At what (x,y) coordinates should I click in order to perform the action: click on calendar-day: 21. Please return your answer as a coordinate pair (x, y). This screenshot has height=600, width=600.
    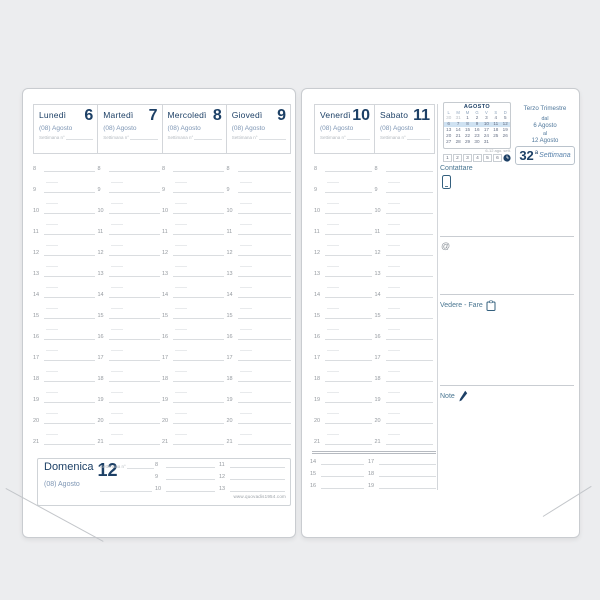
    Looking at the image, I should click on (458, 135).